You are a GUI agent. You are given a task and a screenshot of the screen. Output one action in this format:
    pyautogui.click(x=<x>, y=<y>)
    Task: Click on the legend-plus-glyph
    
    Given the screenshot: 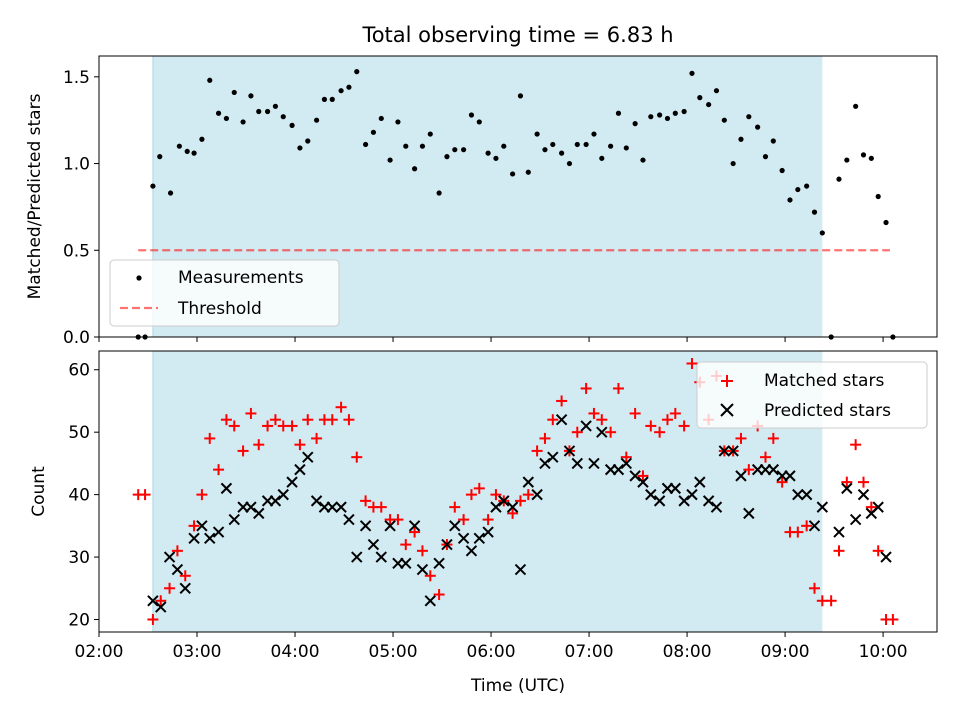 What is the action you would take?
    pyautogui.click(x=727, y=381)
    